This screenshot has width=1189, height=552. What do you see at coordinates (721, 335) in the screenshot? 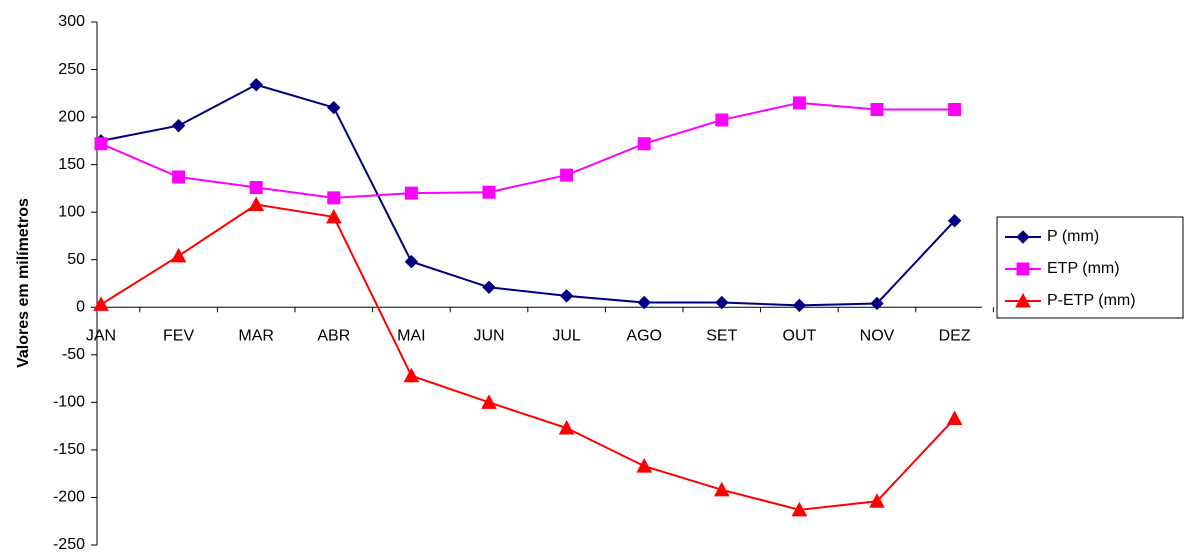
I see `x-tick-label: SET` at bounding box center [721, 335].